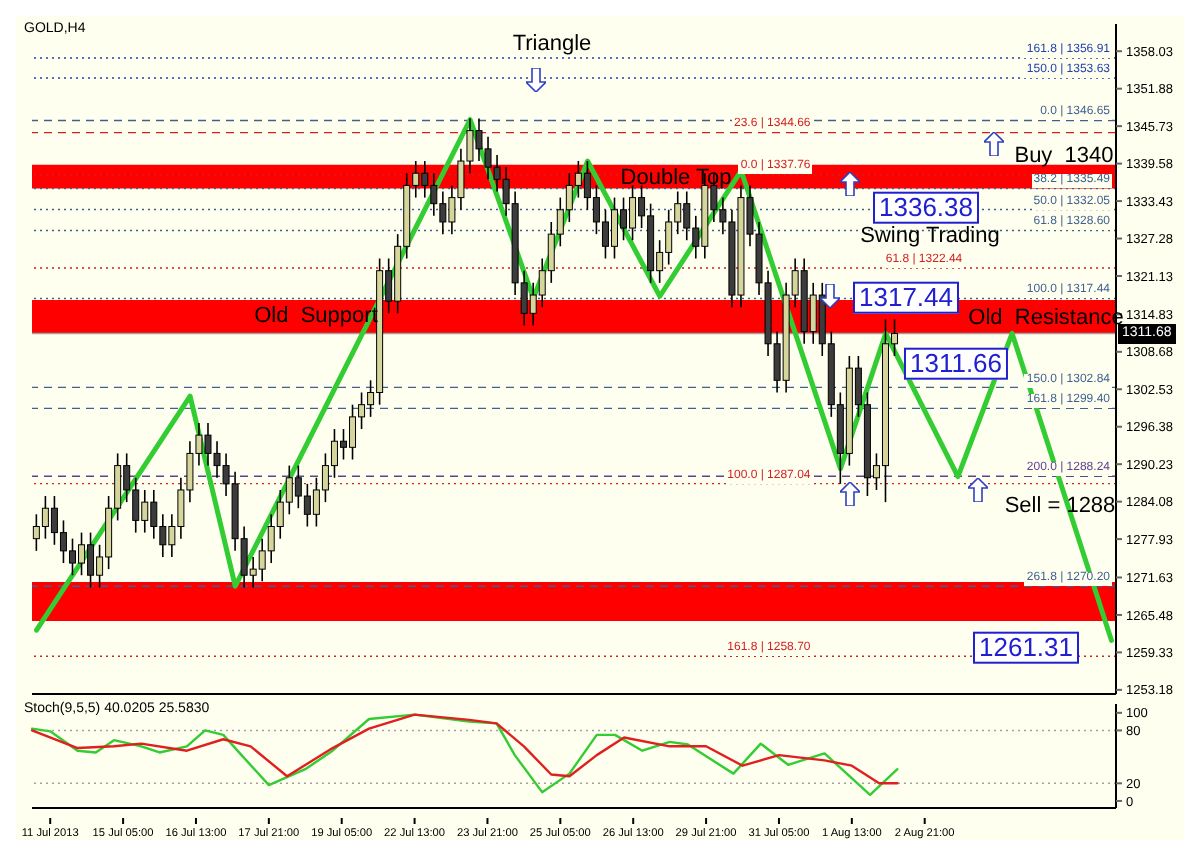  I want to click on annotation: 1311.66, so click(956, 364).